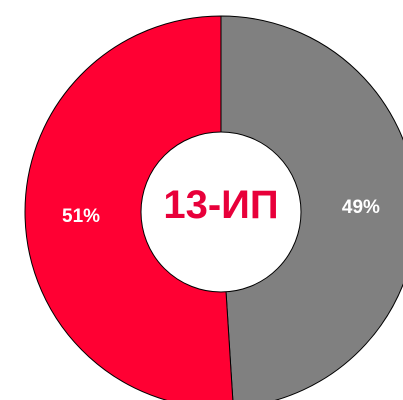  What do you see at coordinates (220, 205) in the screenshot?
I see `center-label: 13-ИП` at bounding box center [220, 205].